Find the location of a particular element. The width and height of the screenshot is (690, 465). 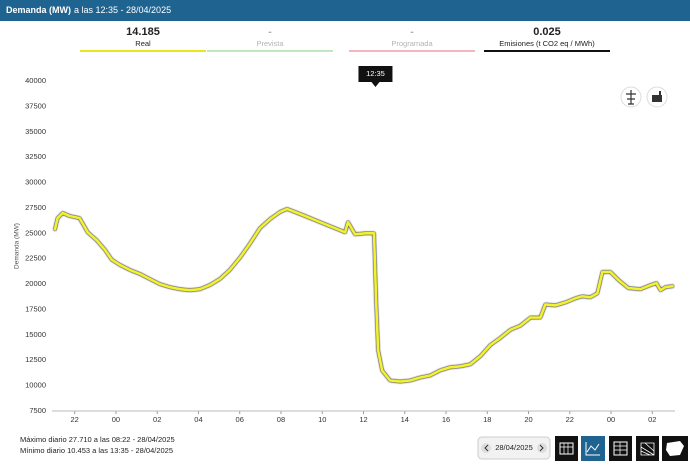

y-tick-label: 27500 is located at coordinates (35, 207).